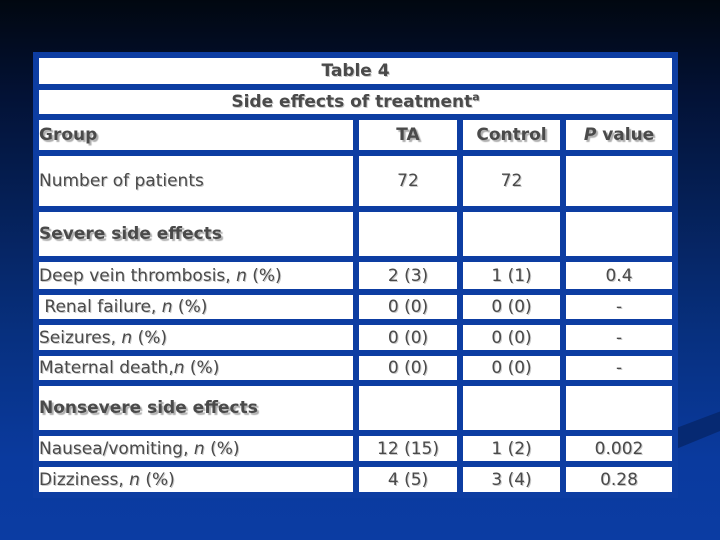 The width and height of the screenshot is (720, 540). I want to click on row-label: Renal failure, n (%), so click(196, 307).